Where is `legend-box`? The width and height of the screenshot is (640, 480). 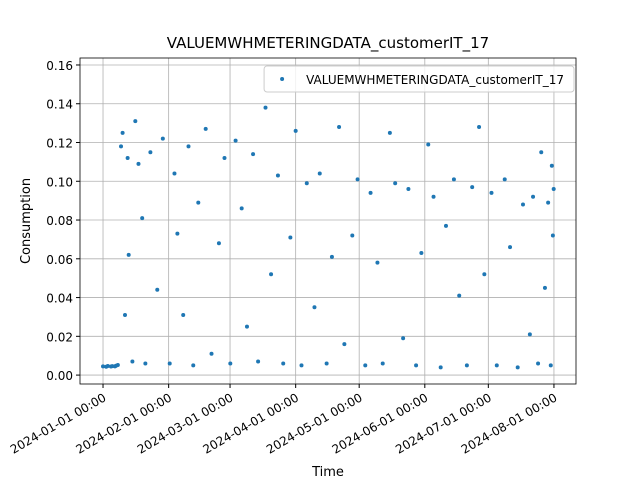
legend-box is located at coordinates (419, 79).